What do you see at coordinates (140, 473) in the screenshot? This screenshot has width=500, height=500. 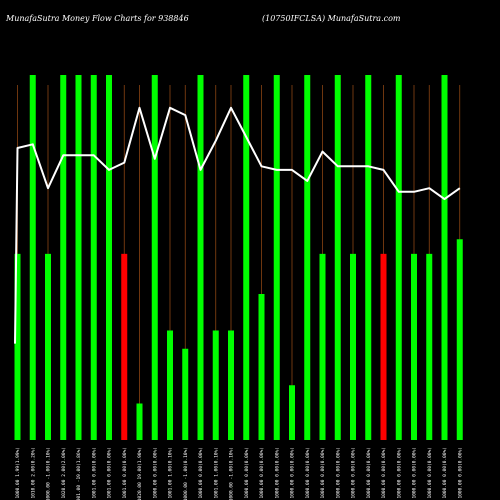 I see `x-tick-label: 1020.00 19.00(1.90%)` at bounding box center [140, 473].